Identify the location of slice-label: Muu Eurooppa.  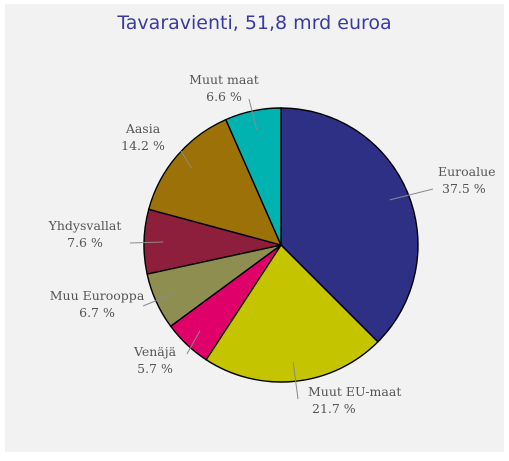
(97, 295).